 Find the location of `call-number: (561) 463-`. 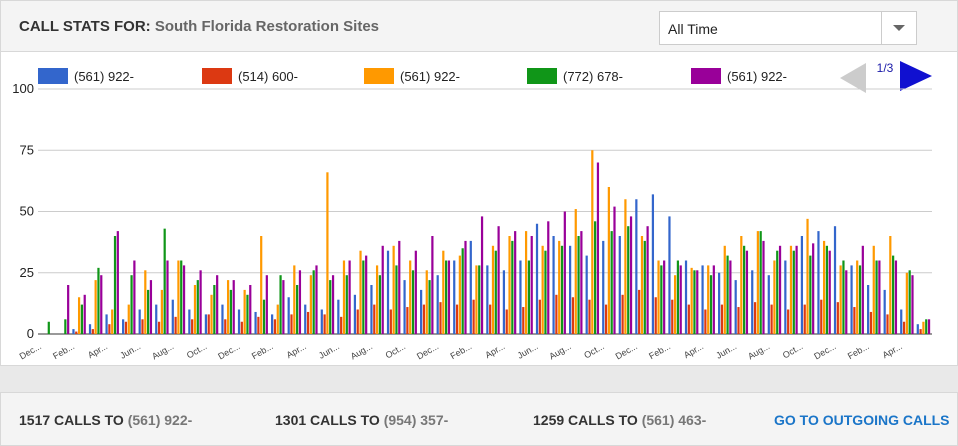

call-number: (561) 463- is located at coordinates (674, 420).